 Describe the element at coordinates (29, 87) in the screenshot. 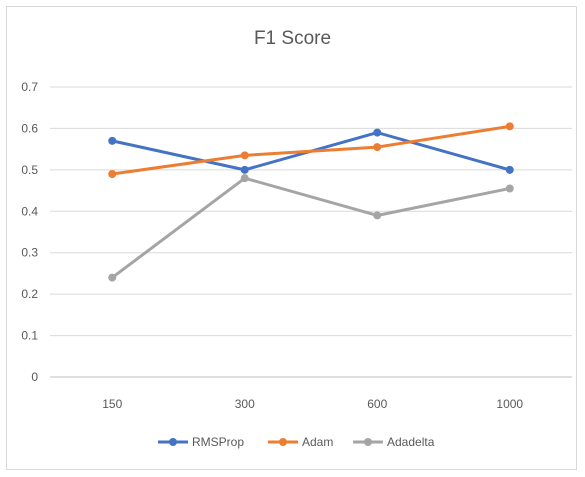

I see `y-tick-label: 0.7` at that location.